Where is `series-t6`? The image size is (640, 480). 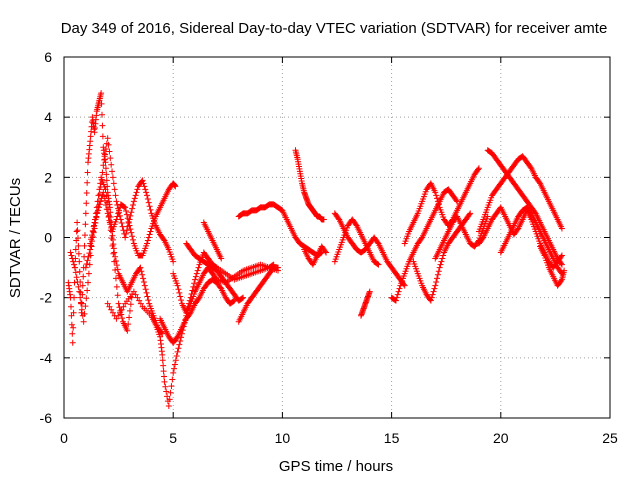
series-t6 is located at coordinates (197, 311).